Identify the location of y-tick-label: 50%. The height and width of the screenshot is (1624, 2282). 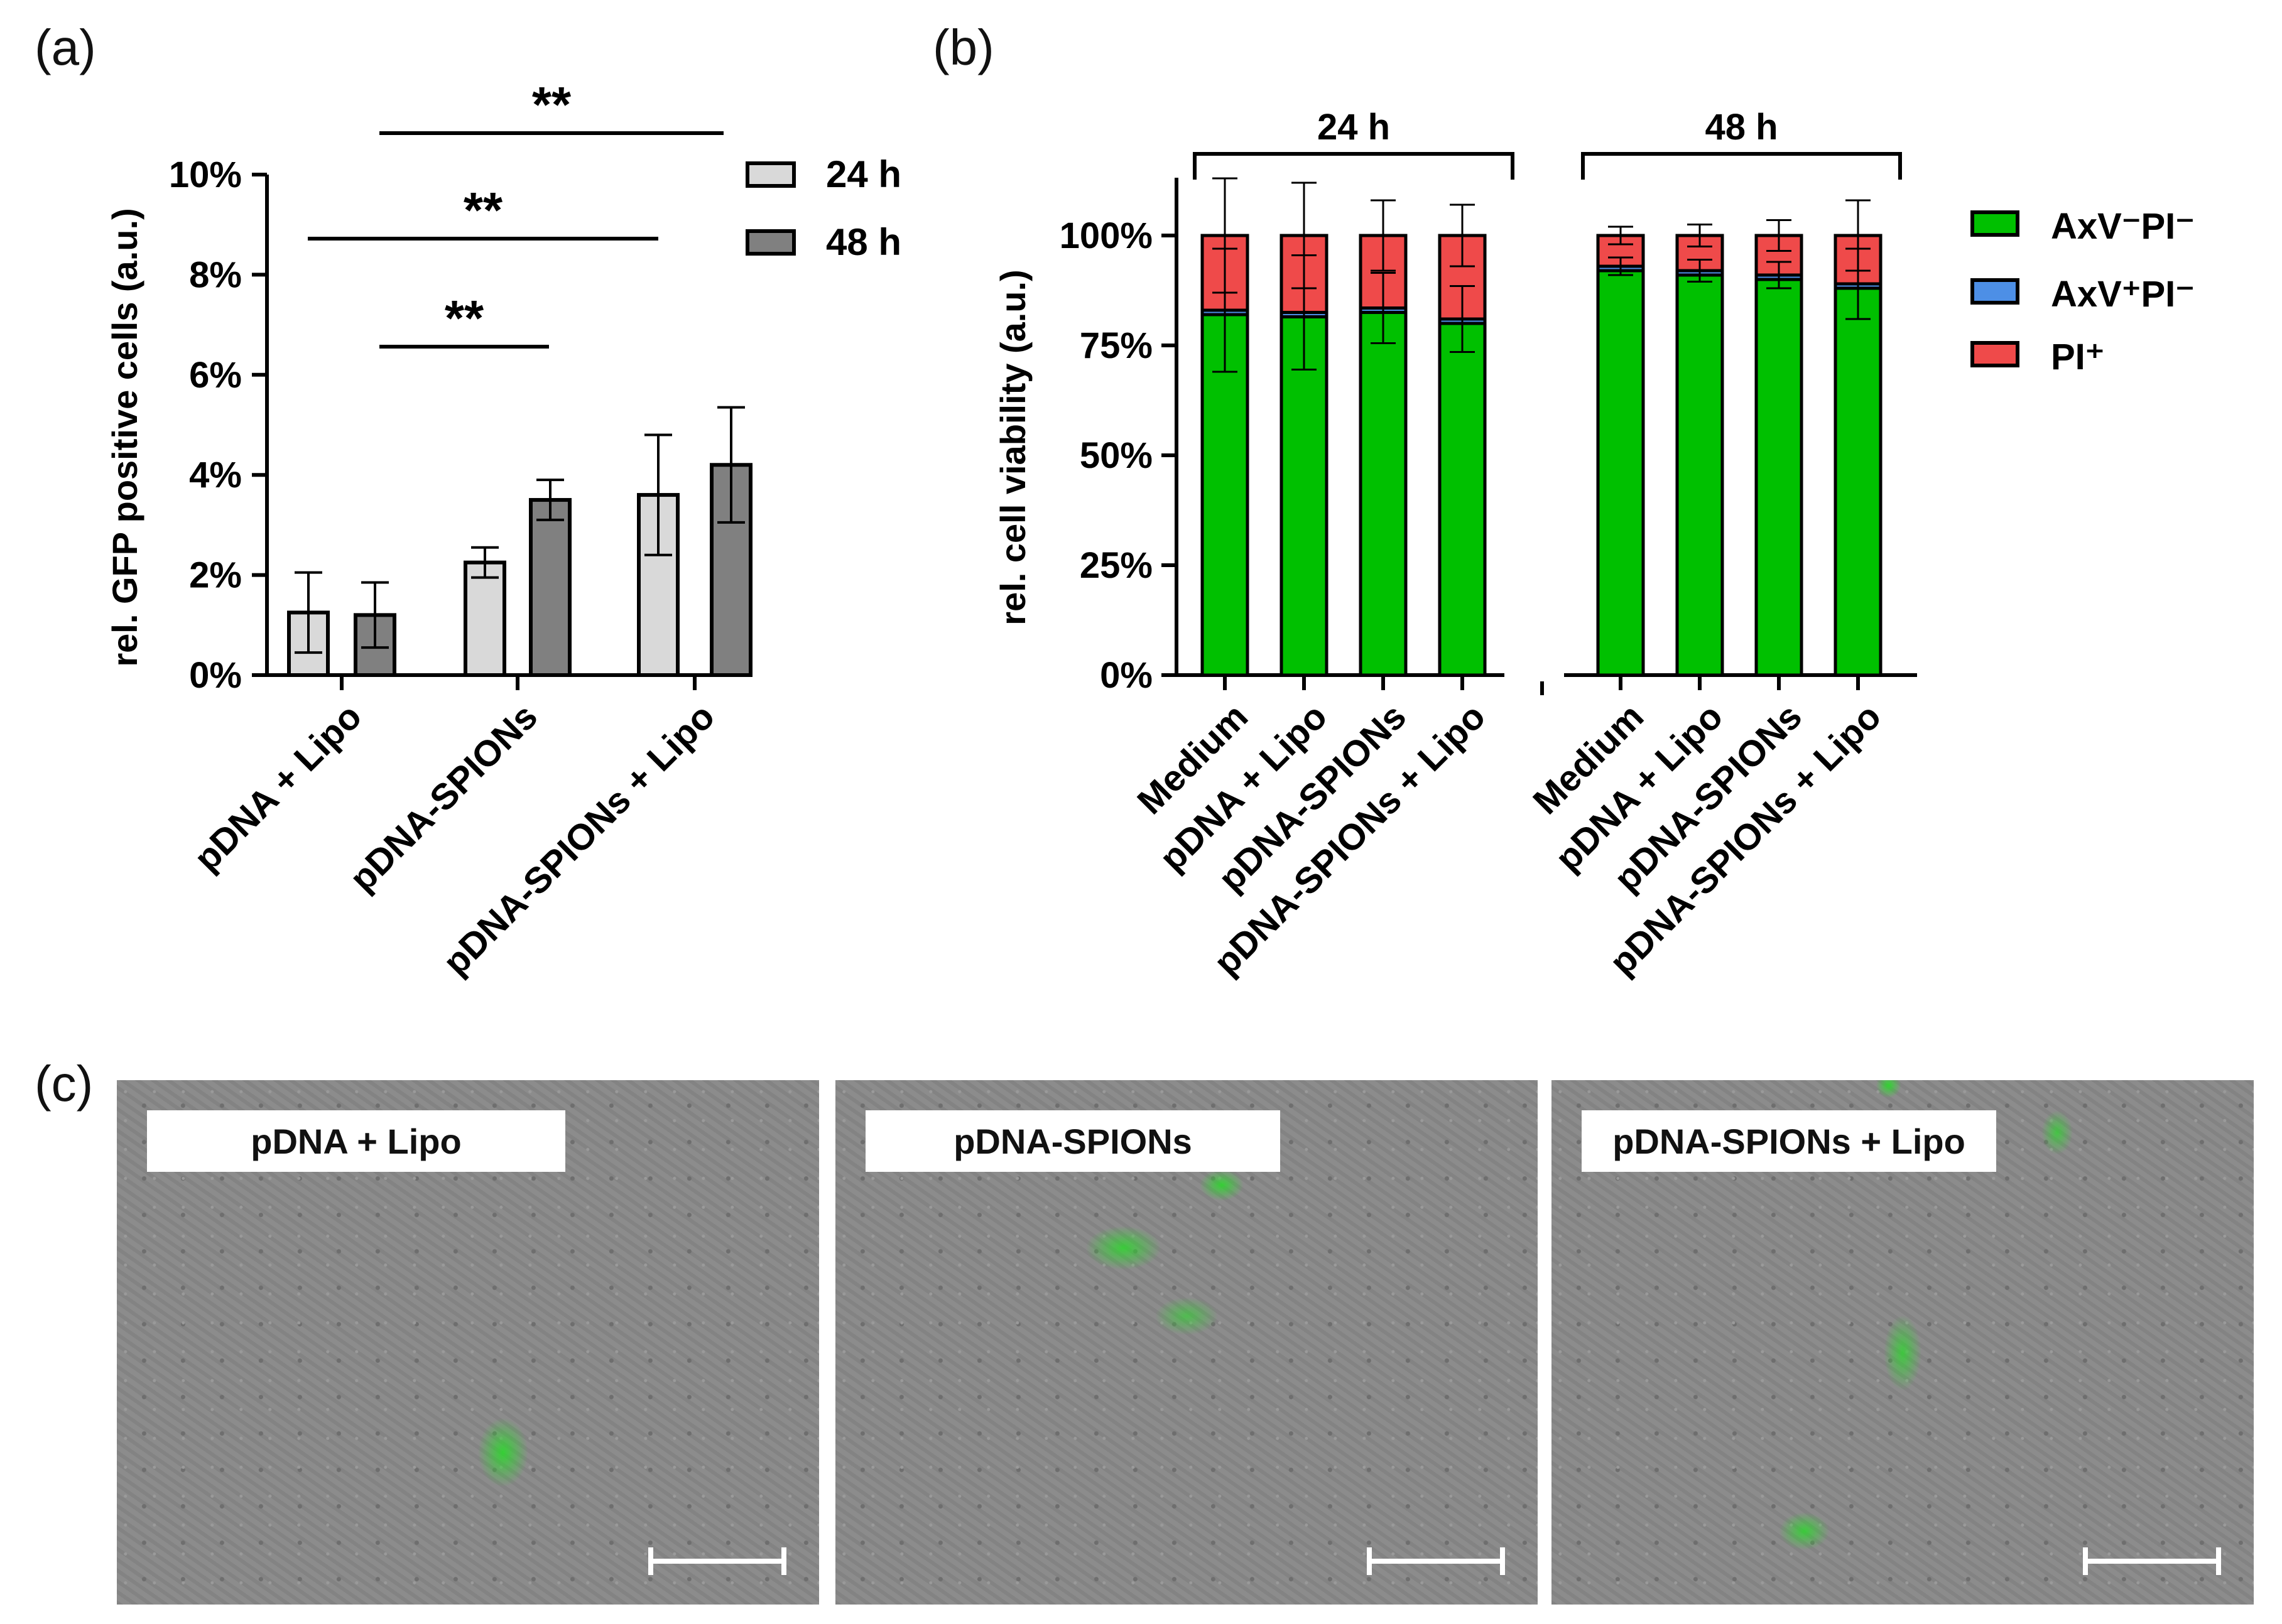
(1116, 455).